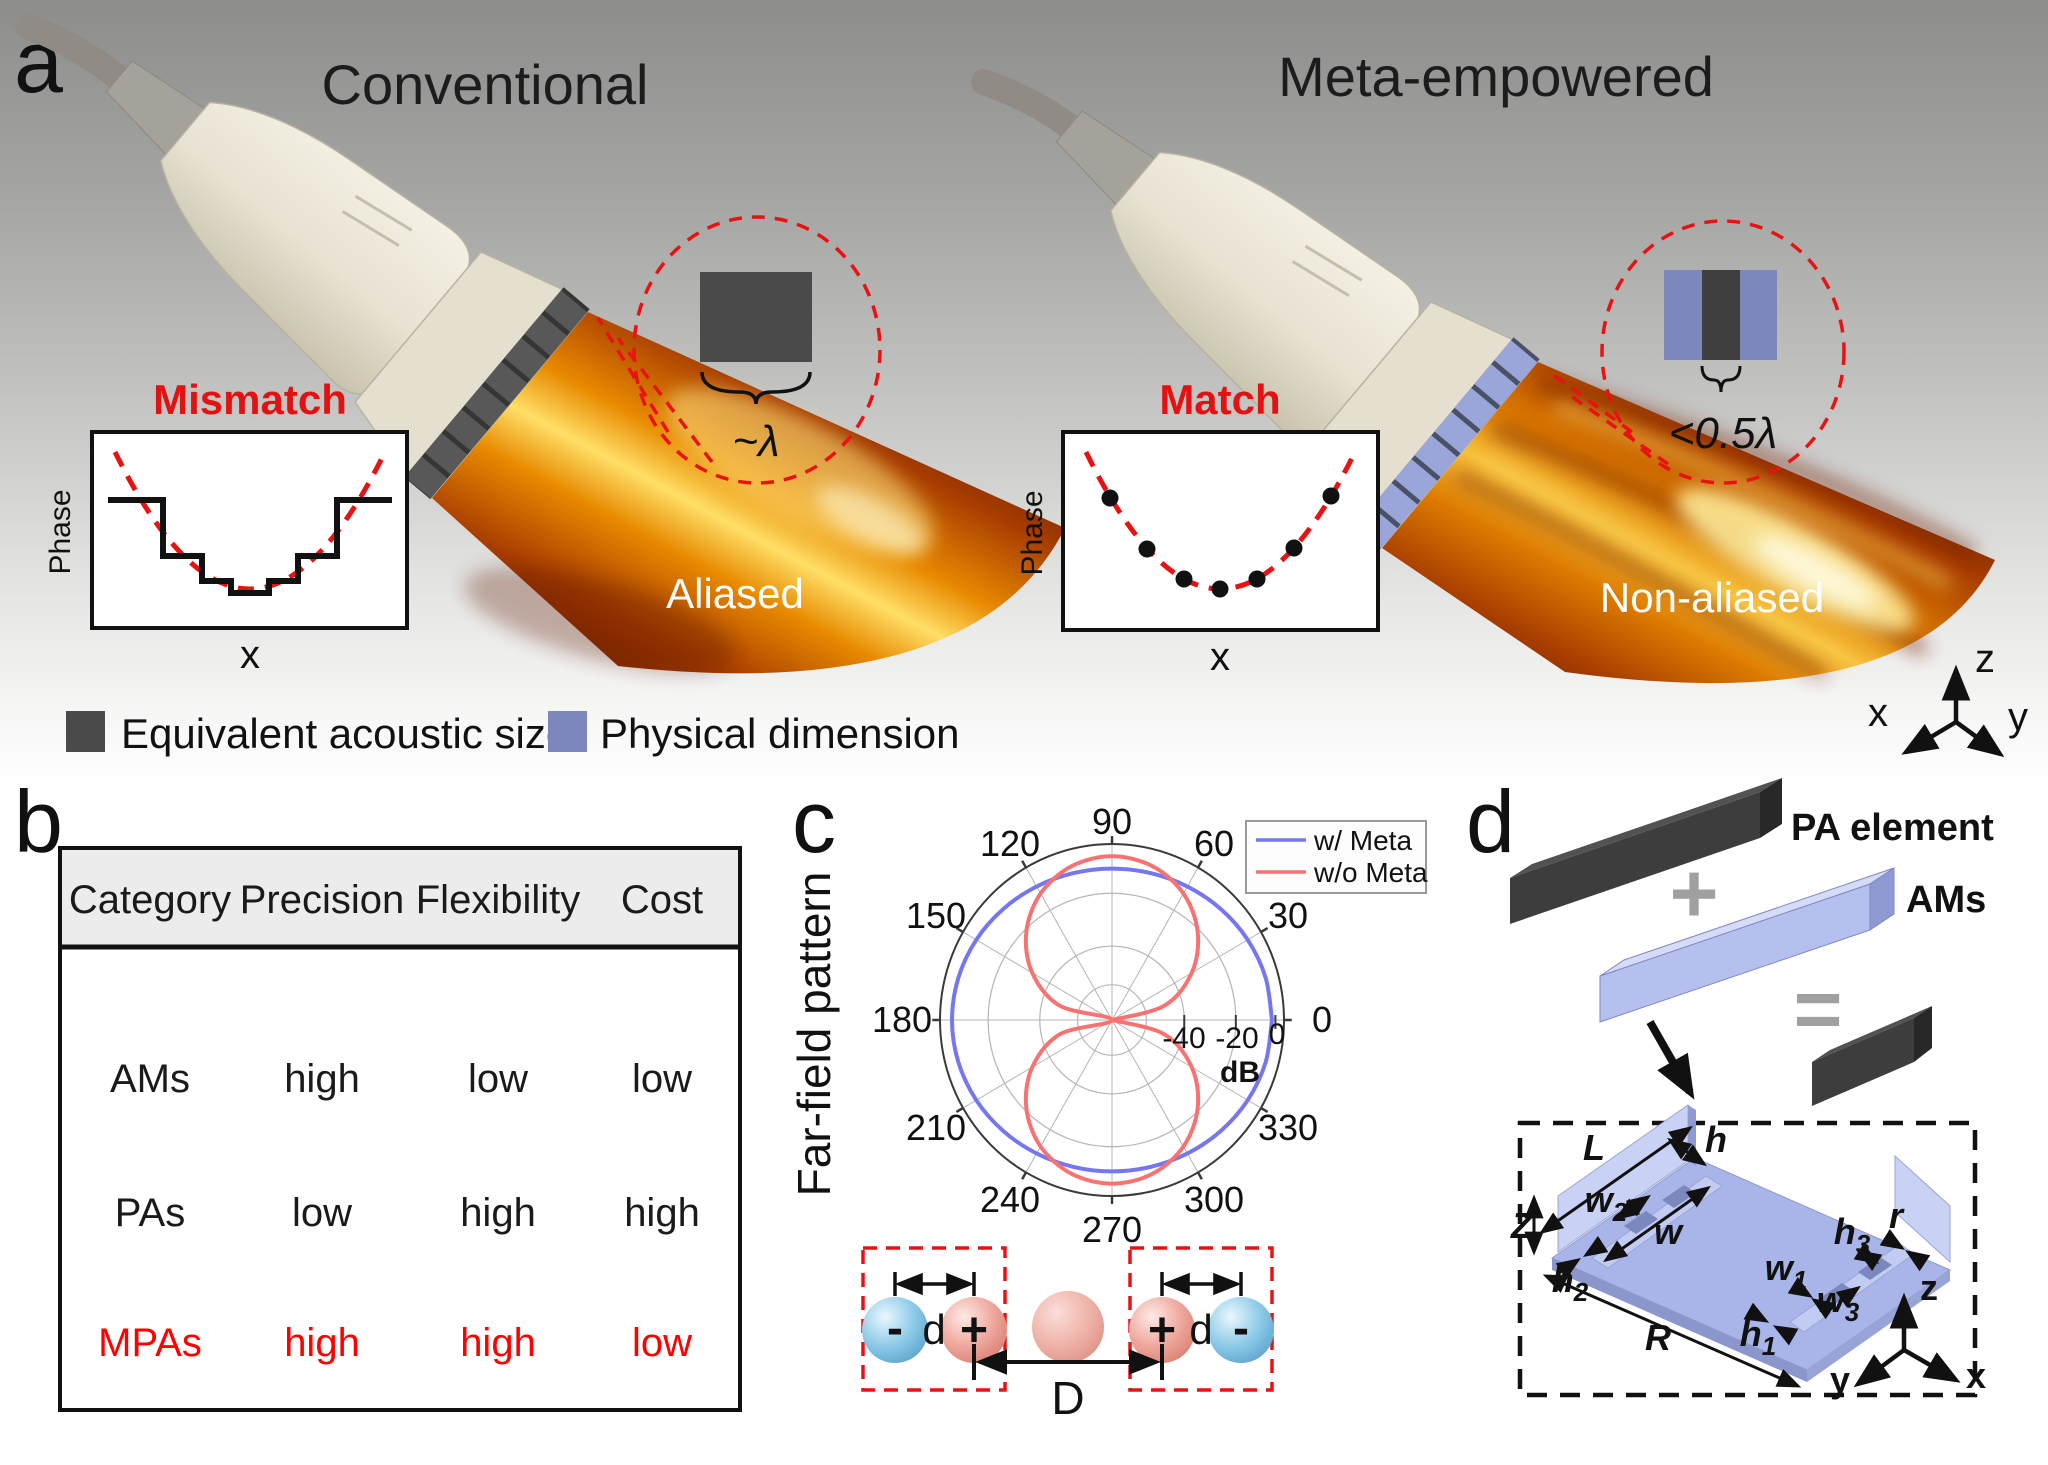  What do you see at coordinates (38, 821) in the screenshot?
I see `panel-label-b: b` at bounding box center [38, 821].